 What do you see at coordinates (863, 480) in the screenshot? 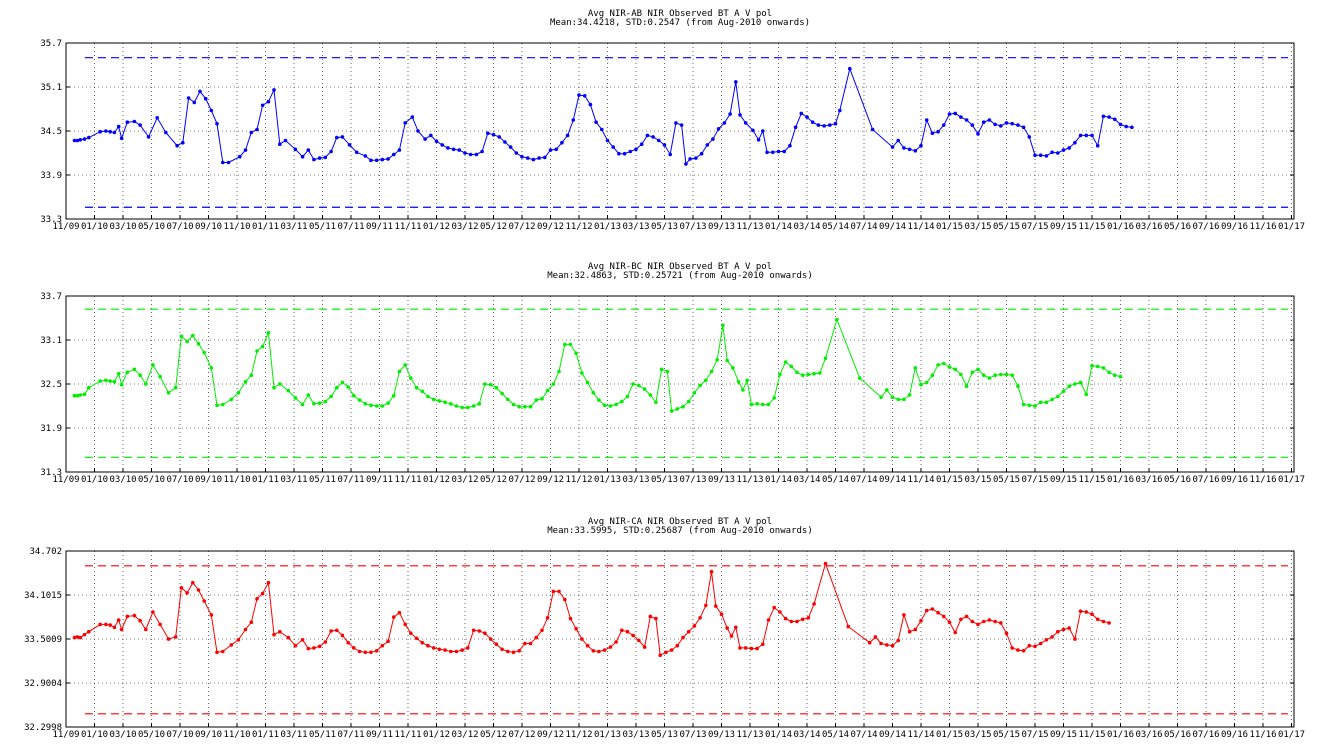
I see `x-tick-label: 07/14` at bounding box center [863, 480].